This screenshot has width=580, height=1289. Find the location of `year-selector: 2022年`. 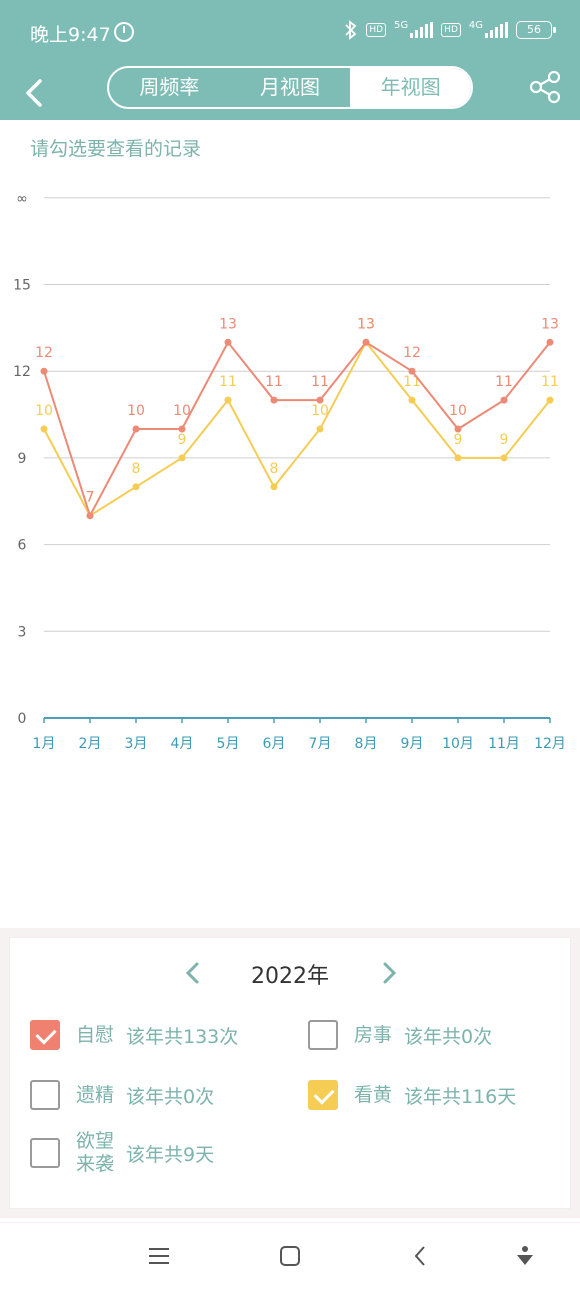

year-selector: 2022年 is located at coordinates (290, 973).